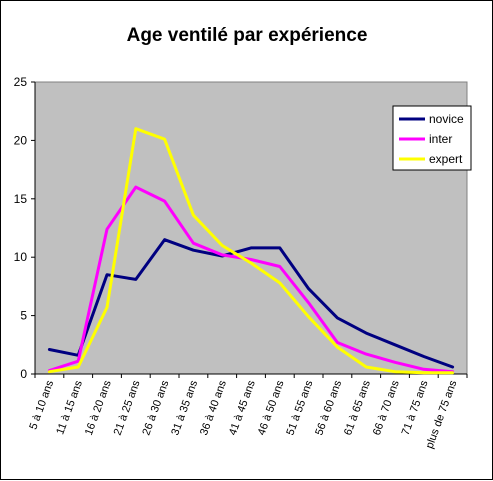 The image size is (493, 481). I want to click on legend-label-expert: expert, so click(446, 159).